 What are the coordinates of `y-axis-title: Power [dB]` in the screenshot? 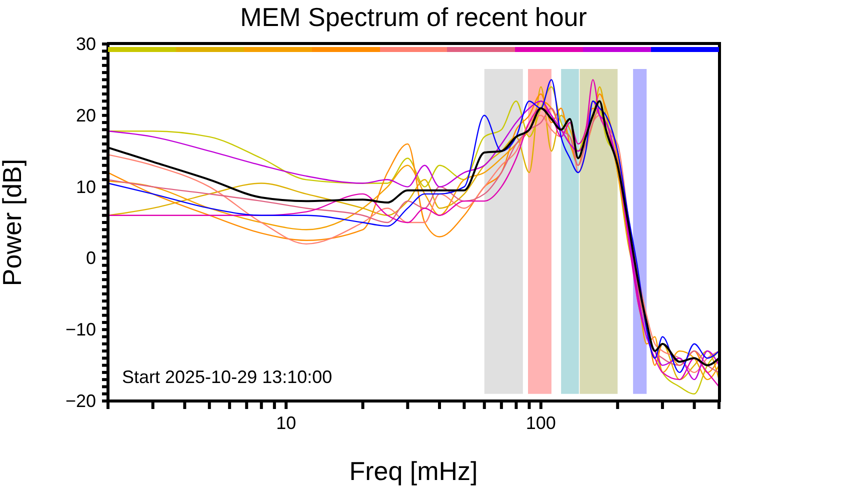 It's located at (14, 222).